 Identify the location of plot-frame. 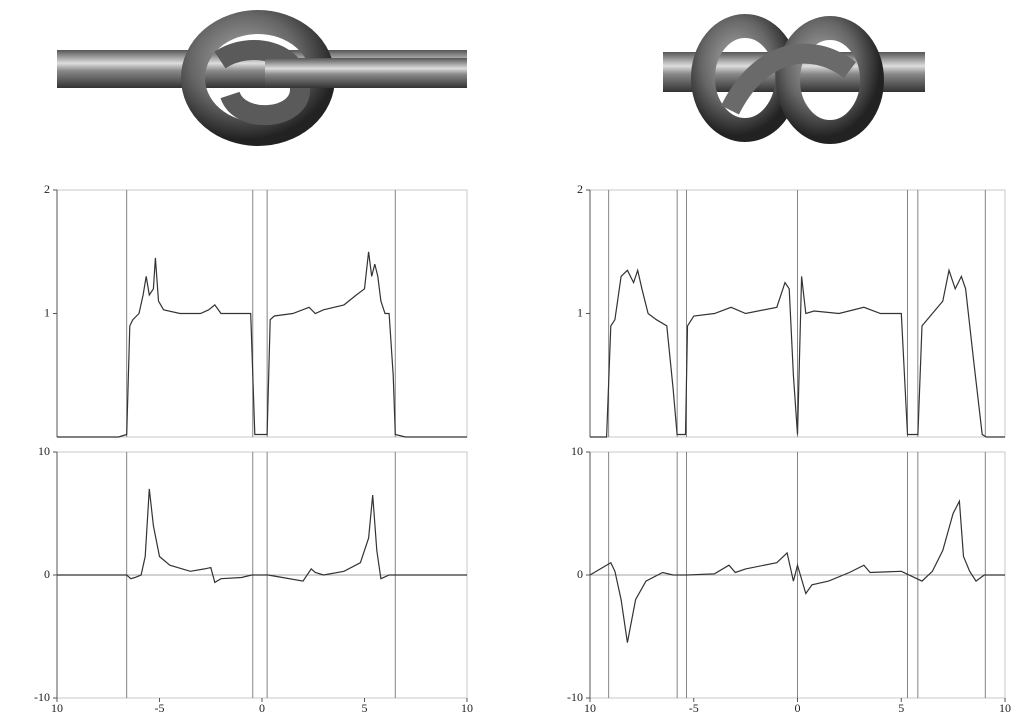
(262, 313).